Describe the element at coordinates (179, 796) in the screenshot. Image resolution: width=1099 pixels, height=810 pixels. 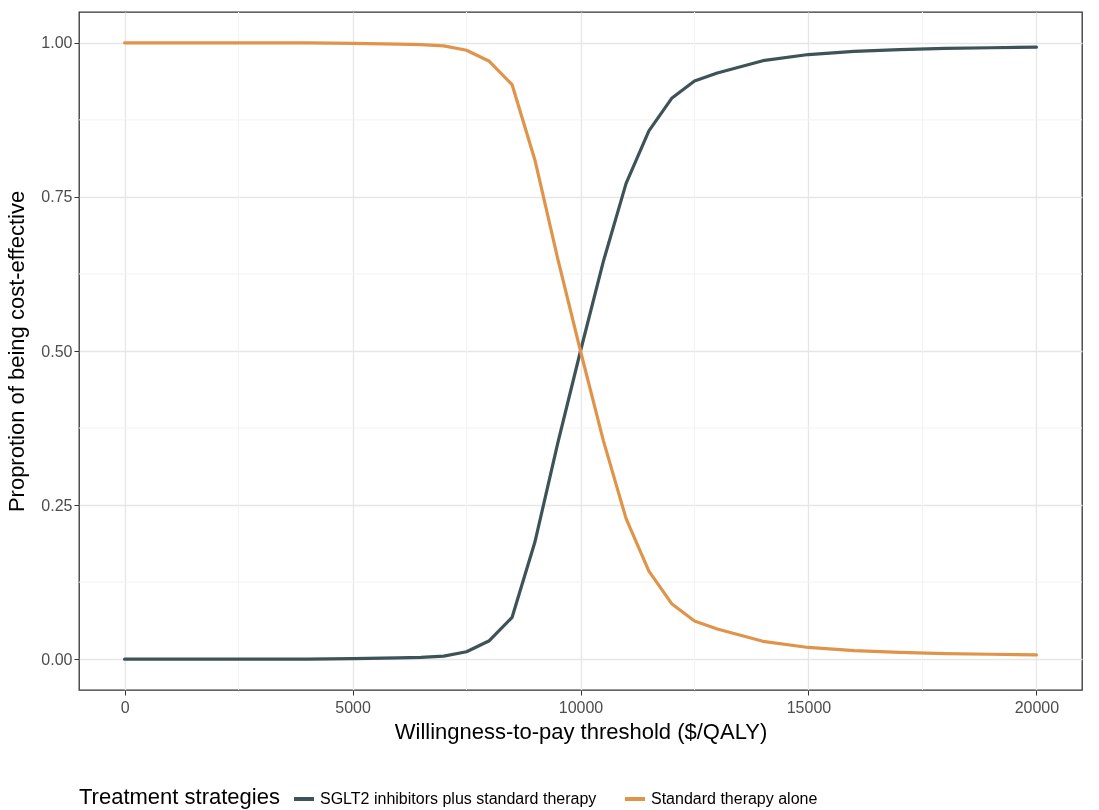
I see `legend-title: Treatment strategies` at that location.